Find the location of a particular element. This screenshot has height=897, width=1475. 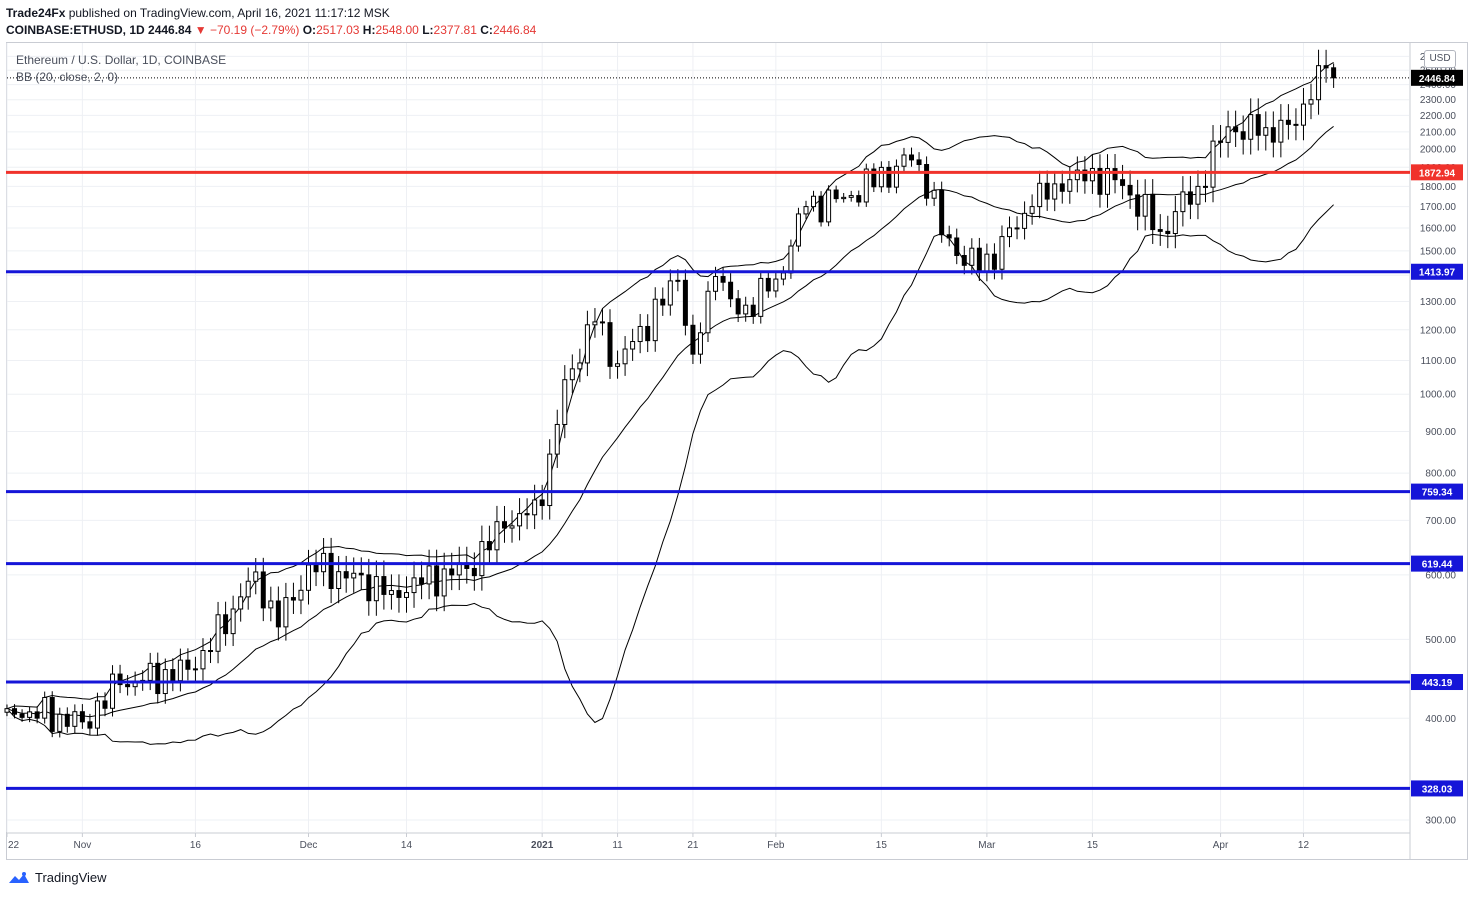

price-tick-label: 2200.00 is located at coordinates (1438, 116).